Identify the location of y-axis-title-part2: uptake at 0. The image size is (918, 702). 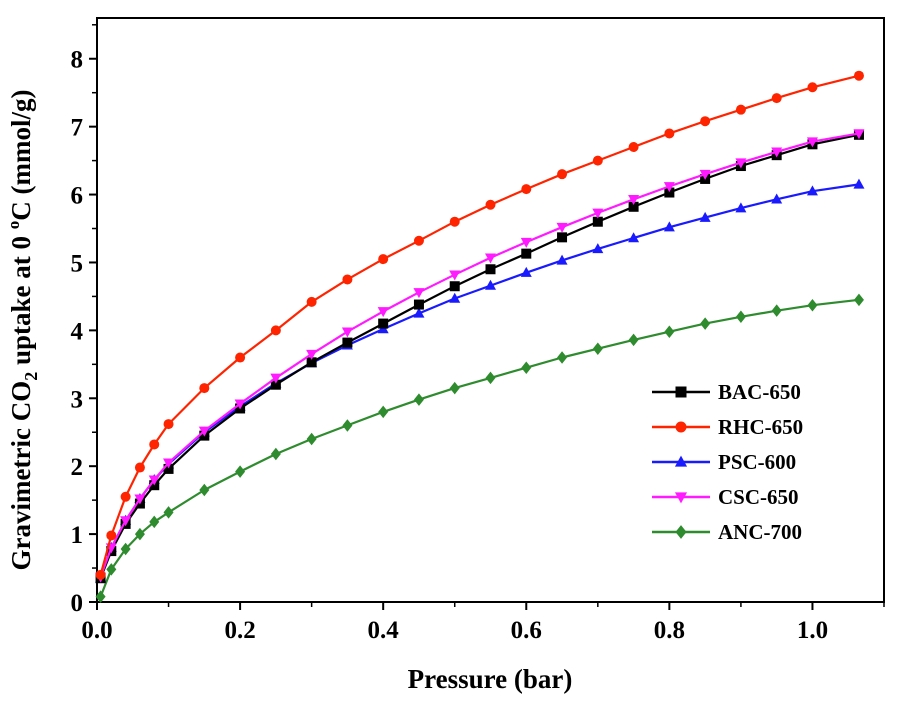
(21, 300).